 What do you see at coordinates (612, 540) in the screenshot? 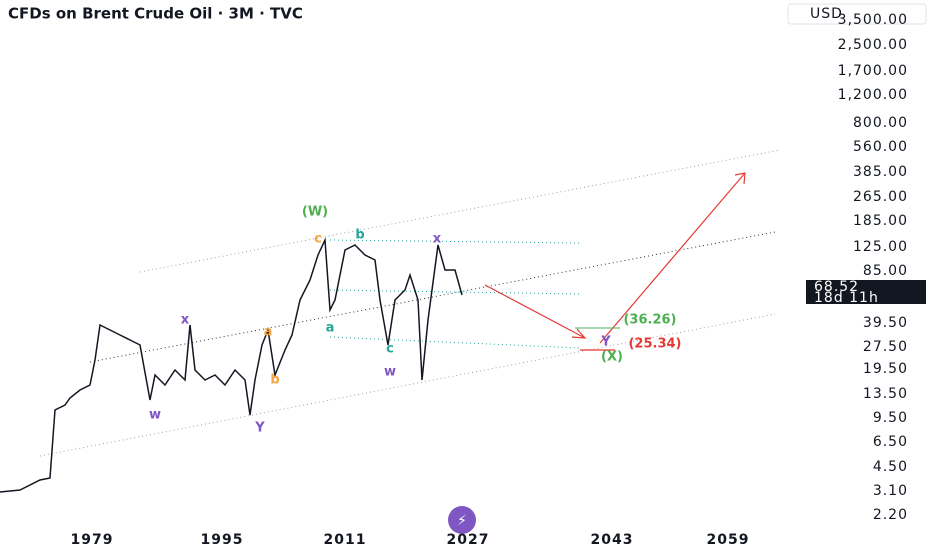
I see `time-label: 2043` at bounding box center [612, 540].